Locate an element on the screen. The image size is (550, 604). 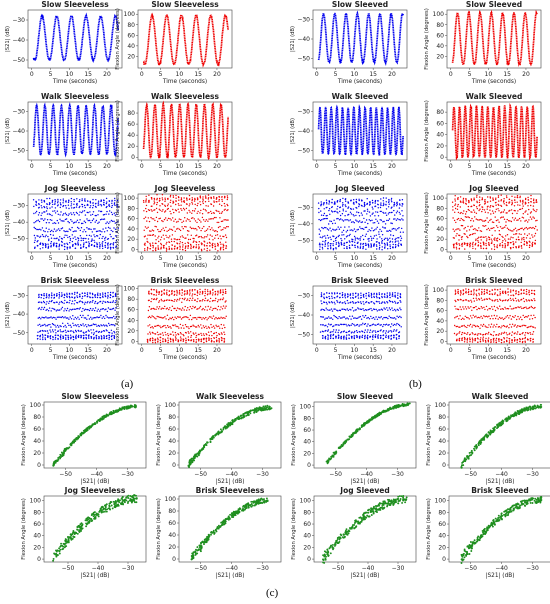
plot-frame is located at coordinates (185, 315).